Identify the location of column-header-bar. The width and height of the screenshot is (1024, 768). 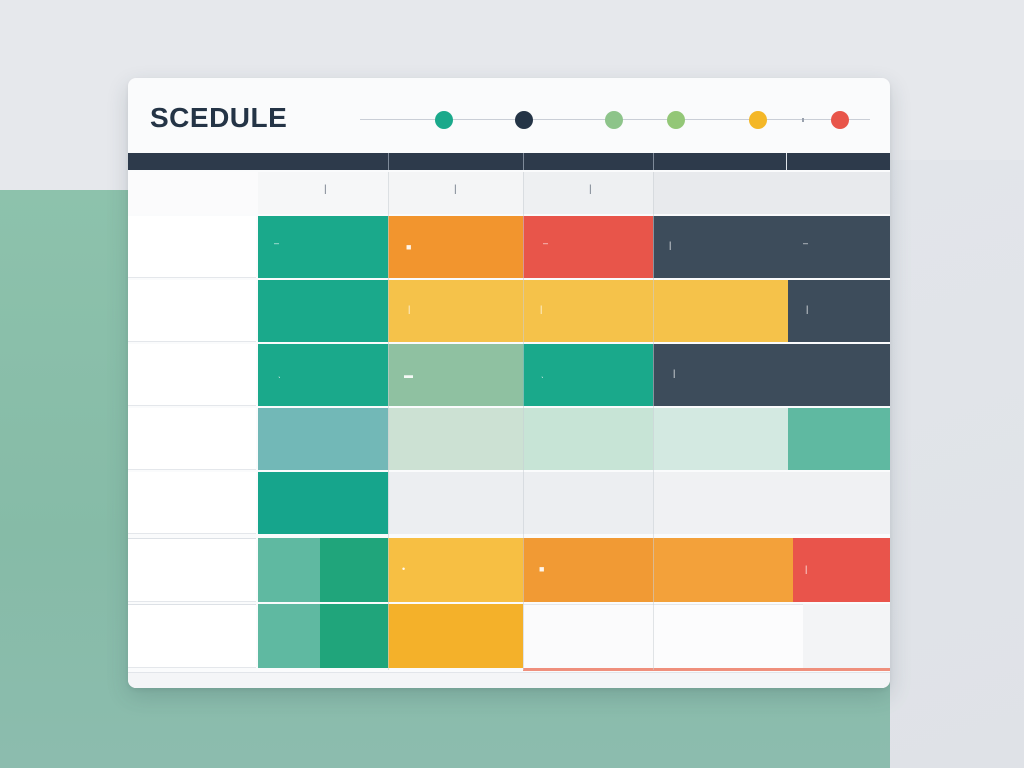
(509, 161).